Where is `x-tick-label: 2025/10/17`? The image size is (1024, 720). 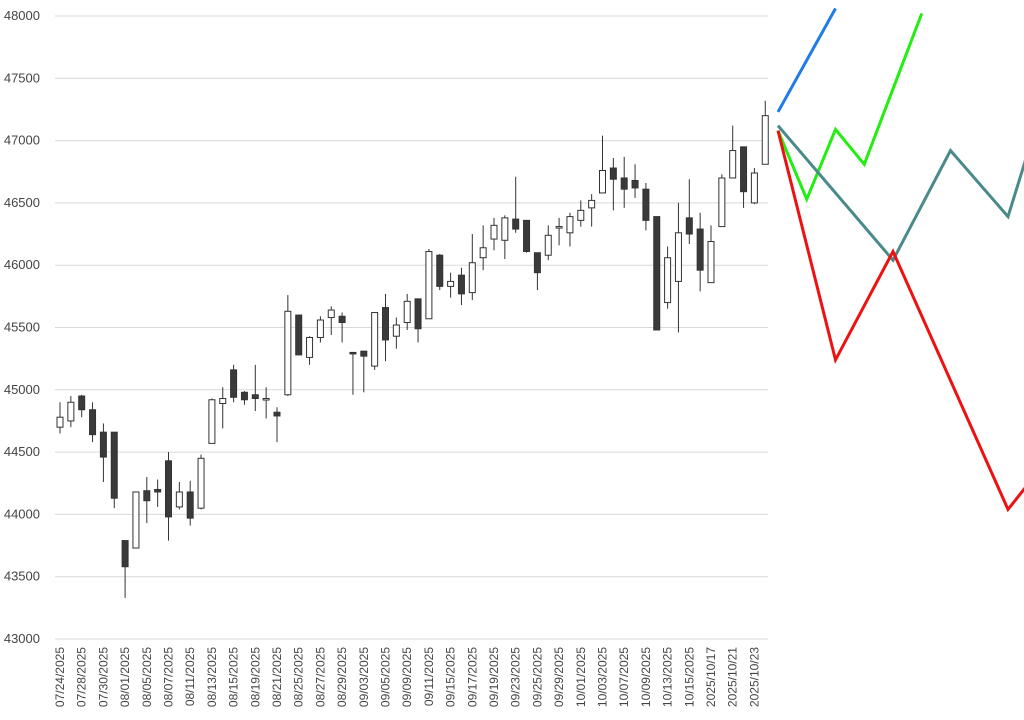
x-tick-label: 2025/10/17 is located at coordinates (711, 677).